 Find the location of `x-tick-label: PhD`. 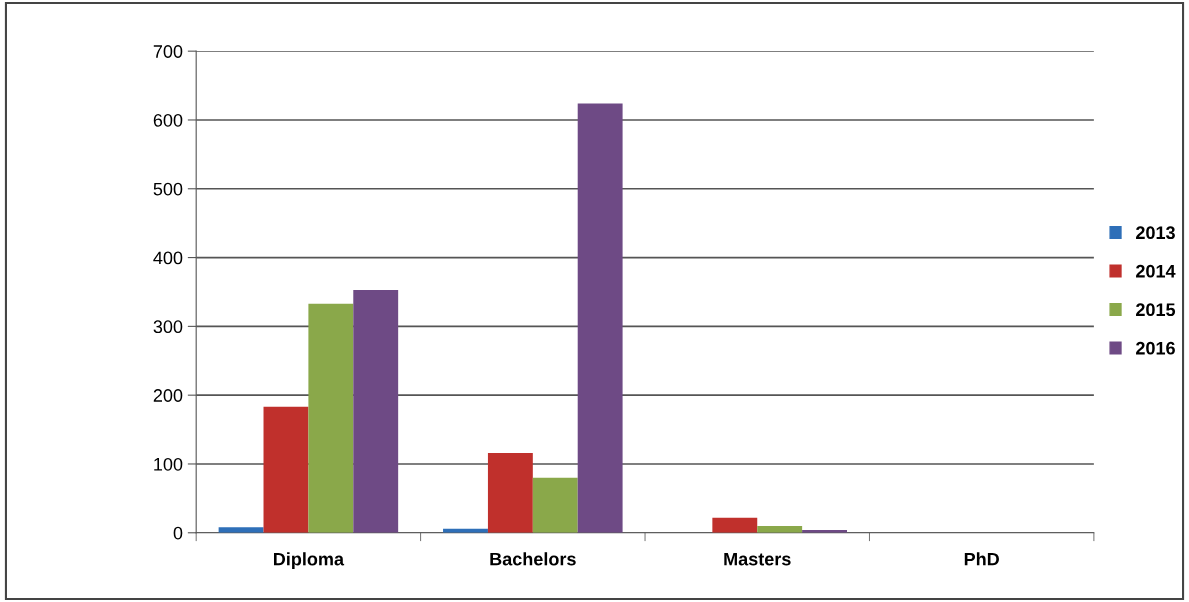

x-tick-label: PhD is located at coordinates (981, 559).